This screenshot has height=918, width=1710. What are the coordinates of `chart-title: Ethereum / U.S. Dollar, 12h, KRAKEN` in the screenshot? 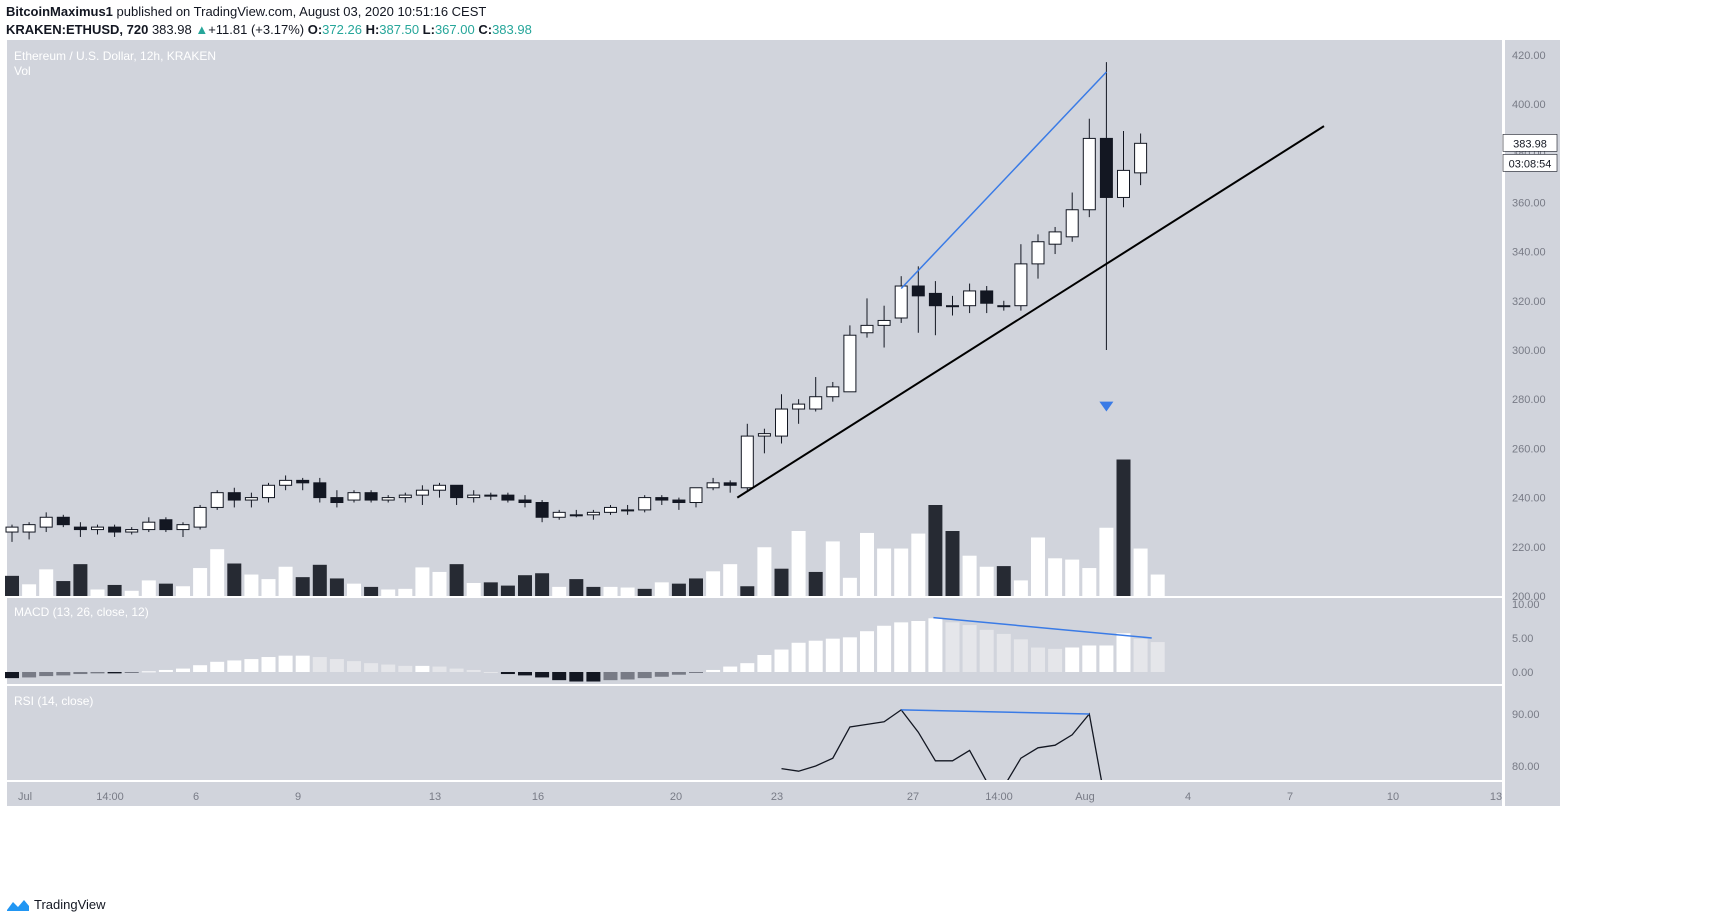 It's located at (115, 56).